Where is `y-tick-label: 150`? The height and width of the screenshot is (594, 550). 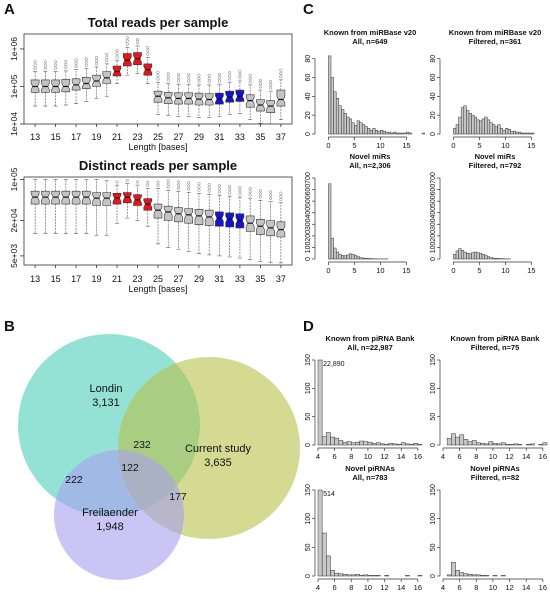
y-tick-label: 150 is located at coordinates (433, 360).